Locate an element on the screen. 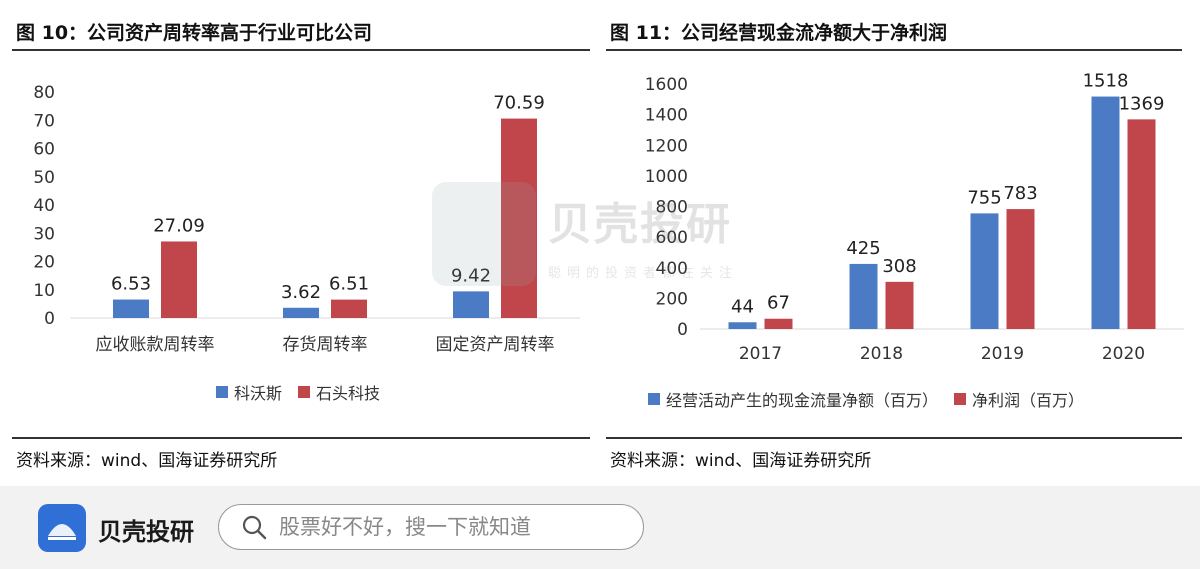  y-tick-label: 200 is located at coordinates (672, 299).